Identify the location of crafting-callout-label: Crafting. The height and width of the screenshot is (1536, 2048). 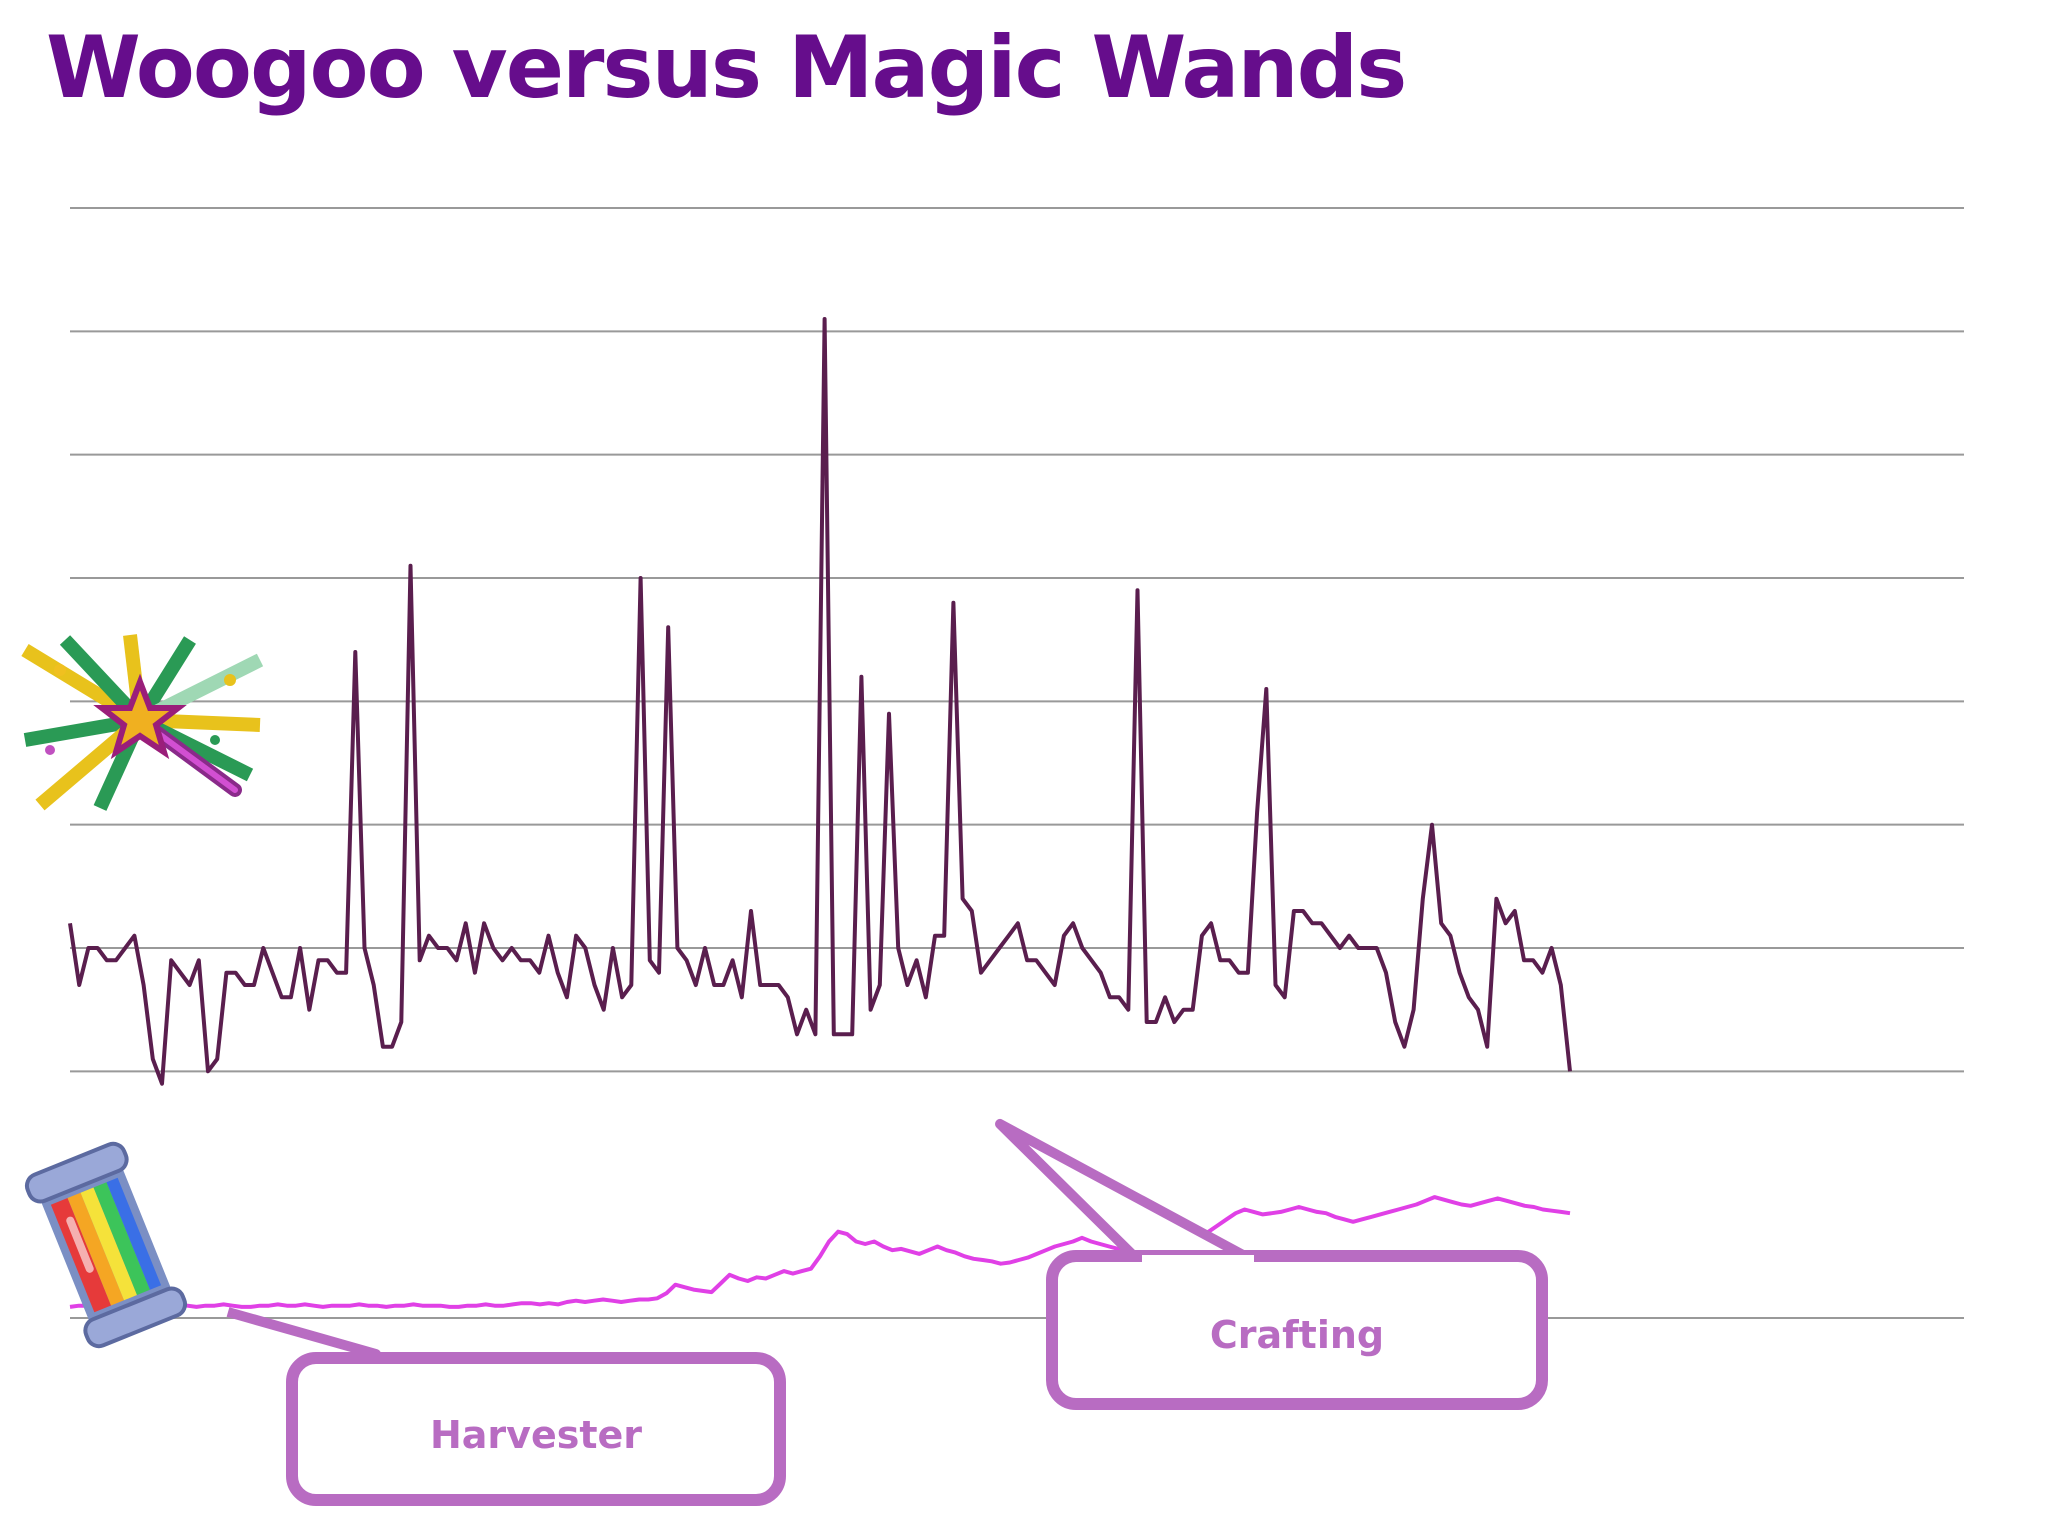
(1297, 1335).